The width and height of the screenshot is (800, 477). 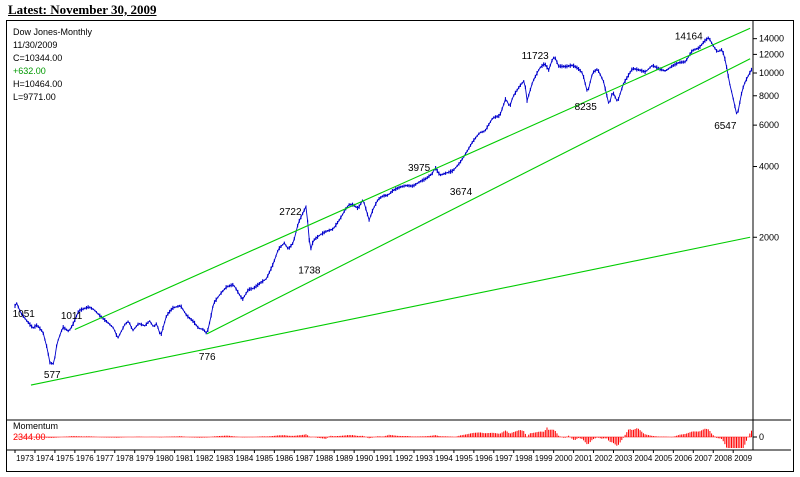 I want to click on momentum-title: Momentum, so click(x=36, y=426).